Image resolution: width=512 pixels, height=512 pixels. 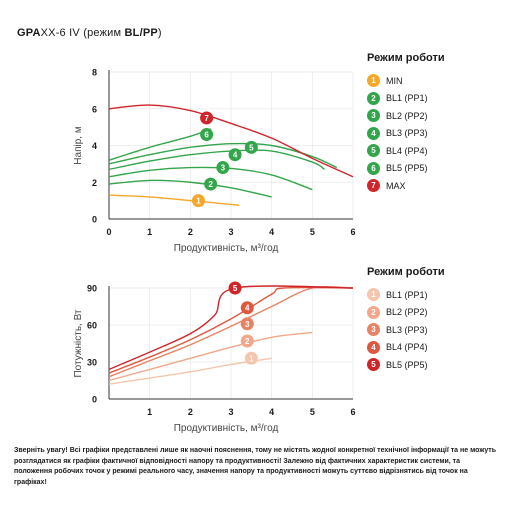 I want to click on legend-item: 1 BL1 (PP1), so click(x=406, y=295).